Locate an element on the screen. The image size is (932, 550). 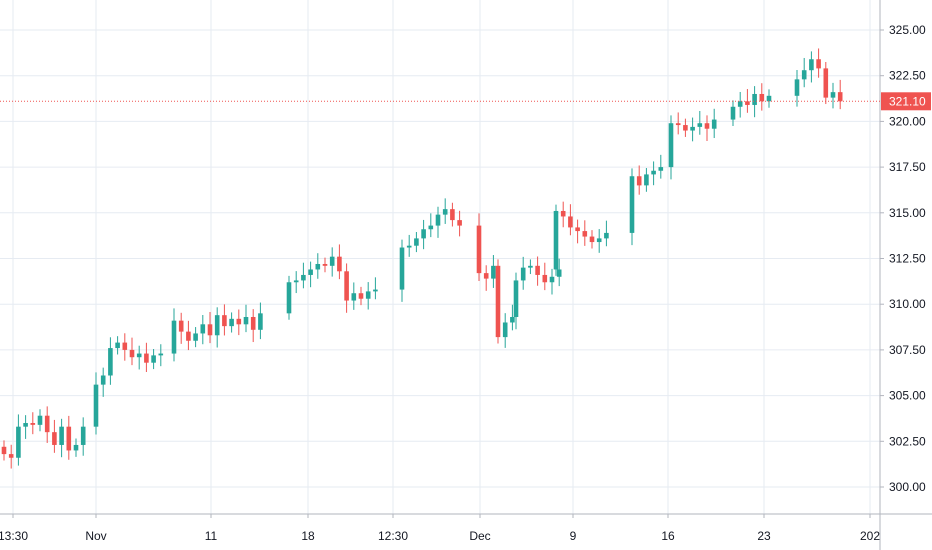
x-tick-label: Nov is located at coordinates (95, 536).